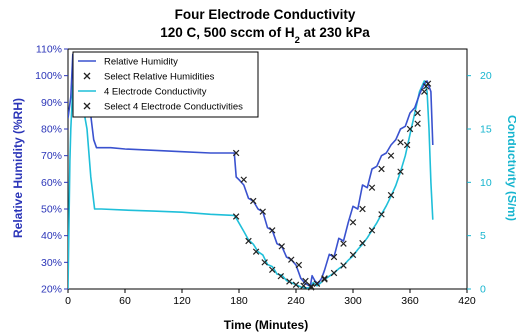  Describe the element at coordinates (51, 130) in the screenshot. I see `y-tick-label-left: 80%` at that location.